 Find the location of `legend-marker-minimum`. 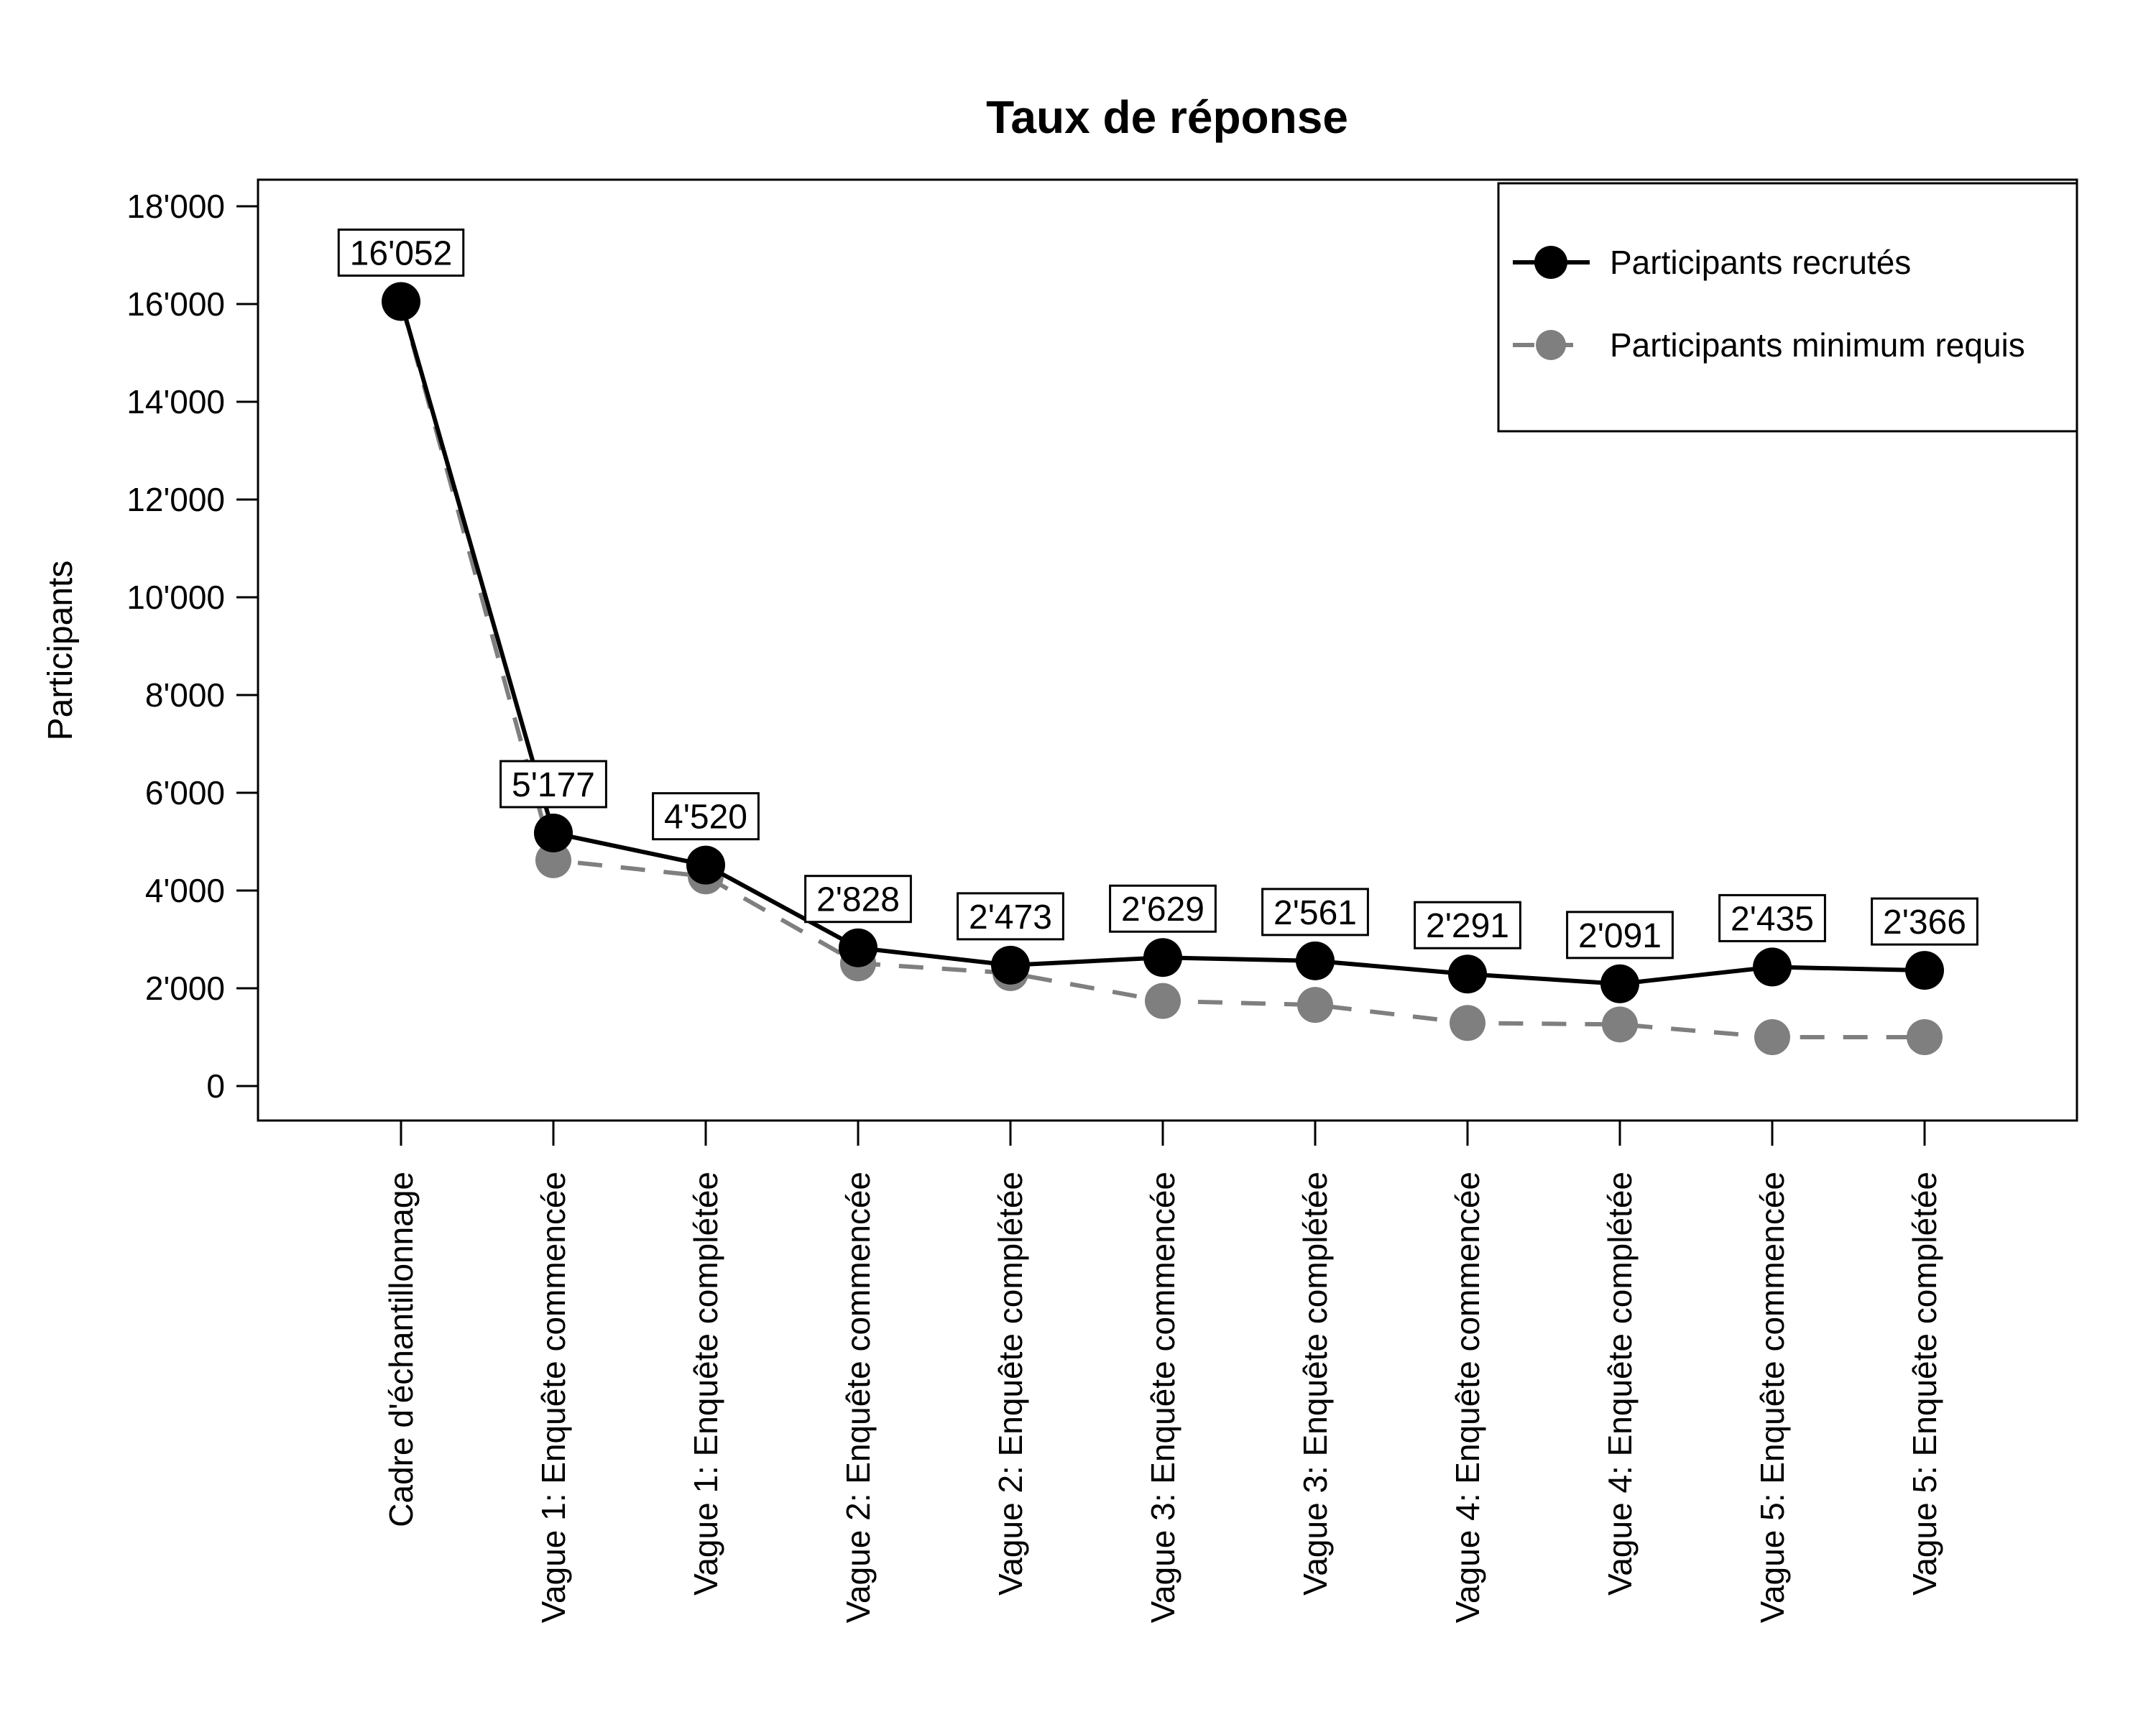

legend-marker-minimum is located at coordinates (1551, 345).